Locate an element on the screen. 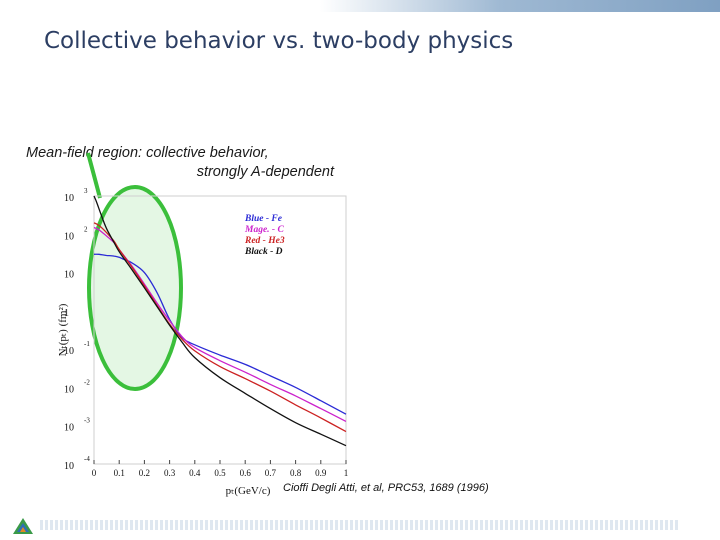  y-tick-exponent: -2 is located at coordinates (87, 382).